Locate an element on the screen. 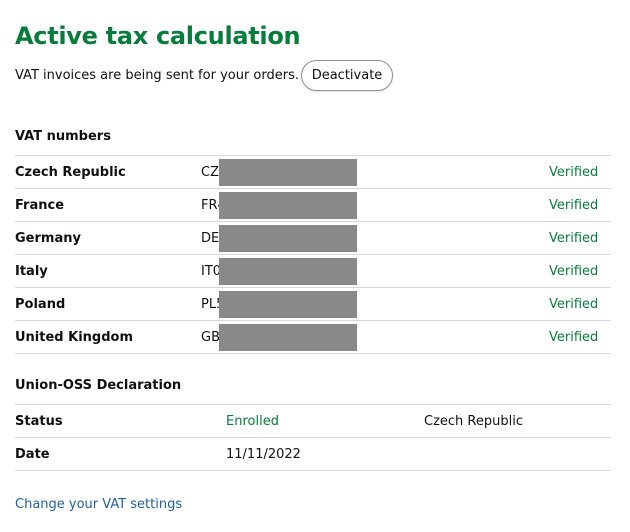  vat-country: Poland is located at coordinates (40, 304).